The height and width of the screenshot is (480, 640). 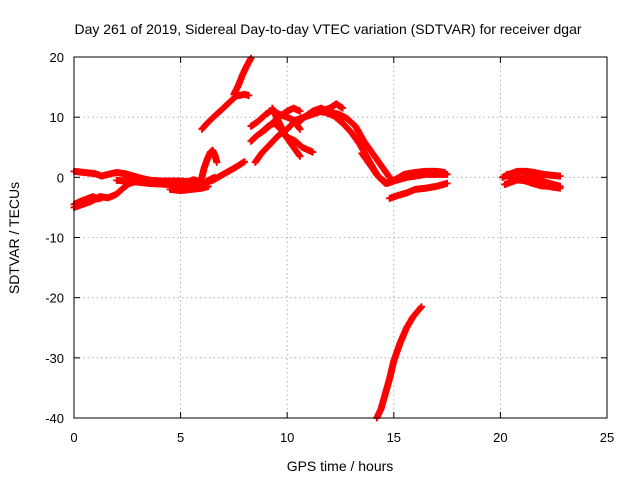 I want to click on x-tick-label: 5, so click(x=180, y=437).